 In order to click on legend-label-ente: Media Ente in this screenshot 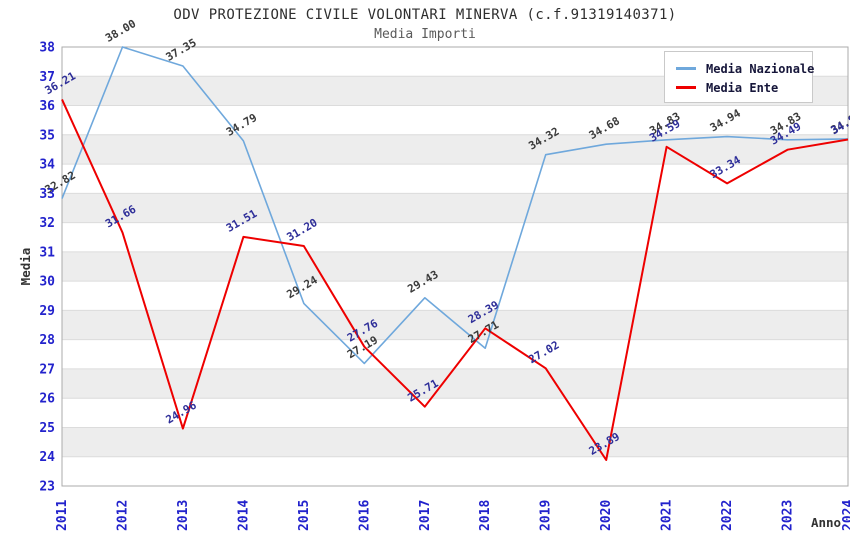, I will do `click(742, 87)`.